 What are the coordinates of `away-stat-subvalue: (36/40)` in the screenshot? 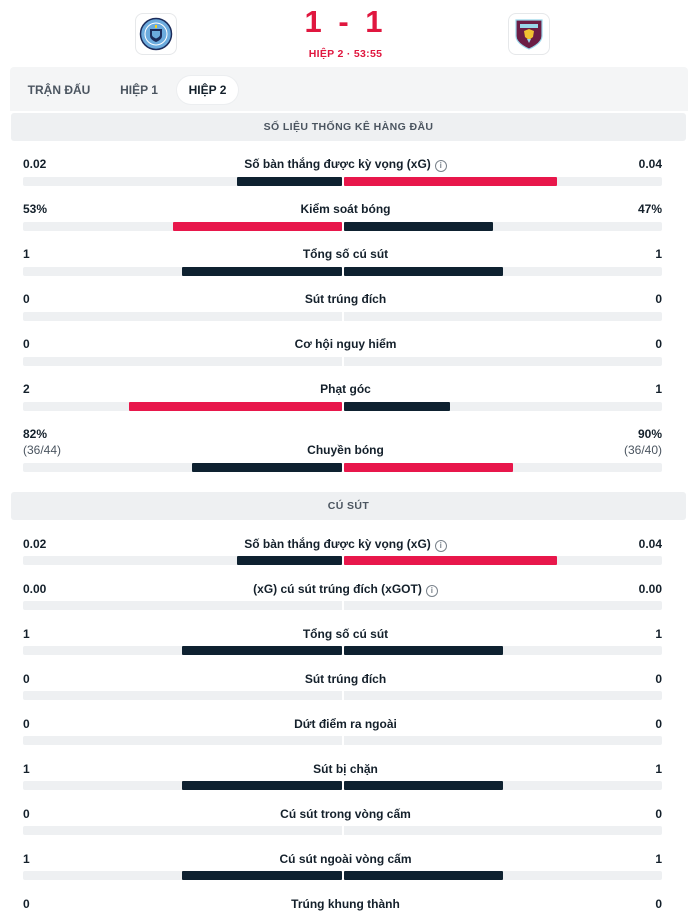 It's located at (642, 450).